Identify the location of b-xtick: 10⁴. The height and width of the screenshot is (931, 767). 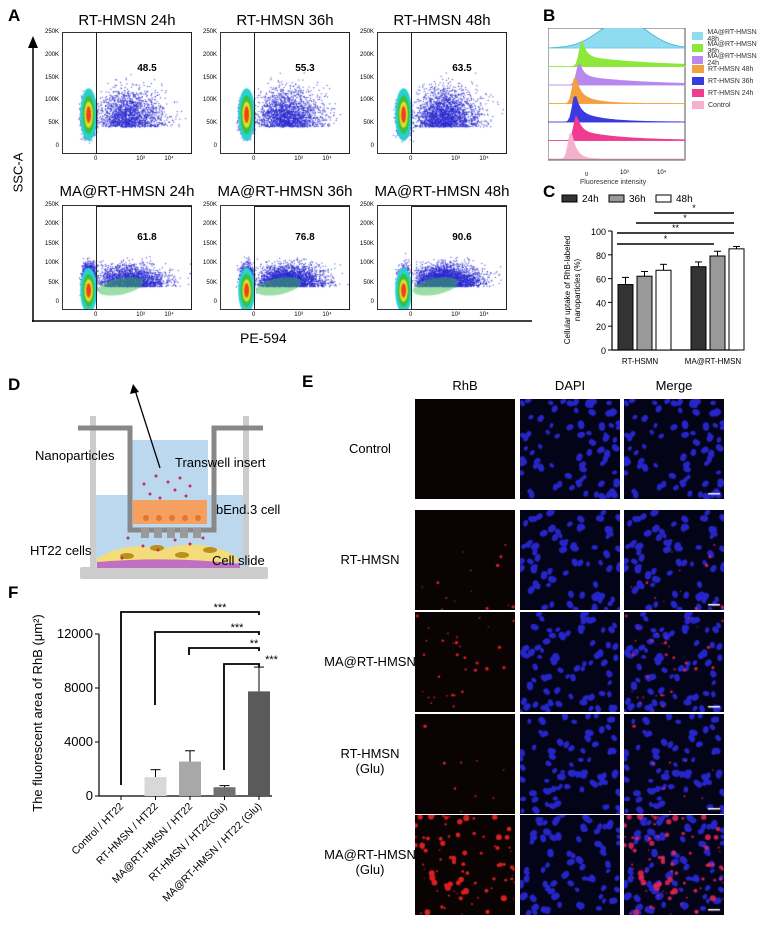
(662, 173).